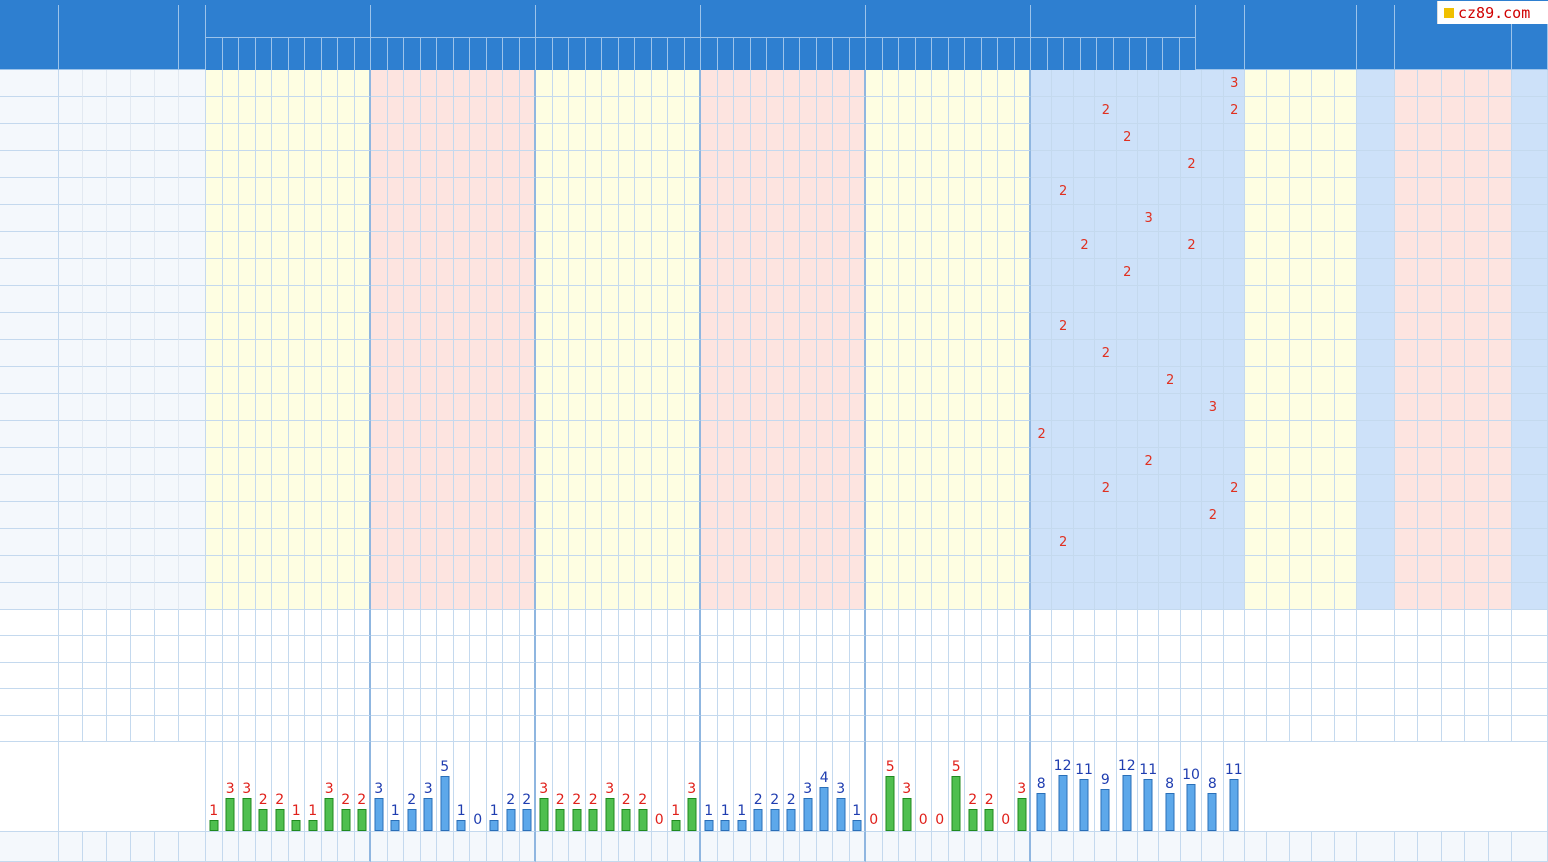 The width and height of the screenshot is (1548, 862). Describe the element at coordinates (192, 569) in the screenshot. I see `sum-cell` at that location.